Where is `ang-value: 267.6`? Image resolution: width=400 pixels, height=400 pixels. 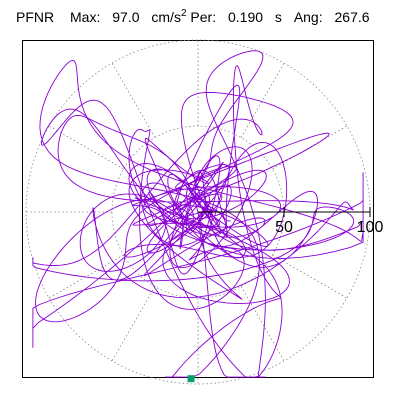
ang-value: 267.6 is located at coordinates (352, 16).